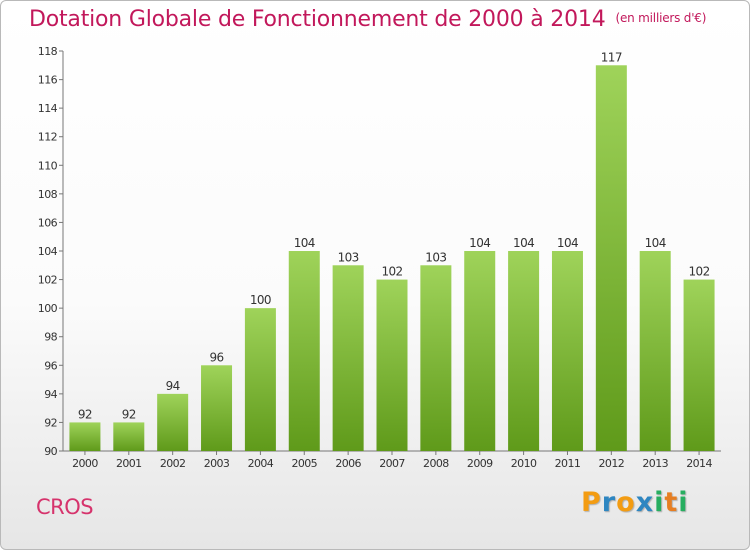 Image resolution: width=750 pixels, height=550 pixels. I want to click on x-tick-label: 2004, so click(261, 463).